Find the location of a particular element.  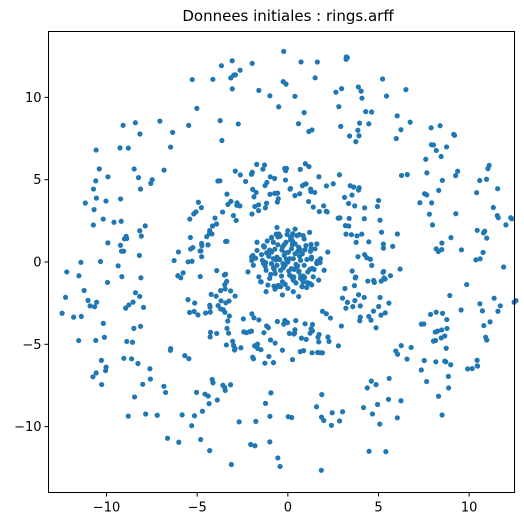

chart-title: Donnees initiales : rings.arff is located at coordinates (288, 16).